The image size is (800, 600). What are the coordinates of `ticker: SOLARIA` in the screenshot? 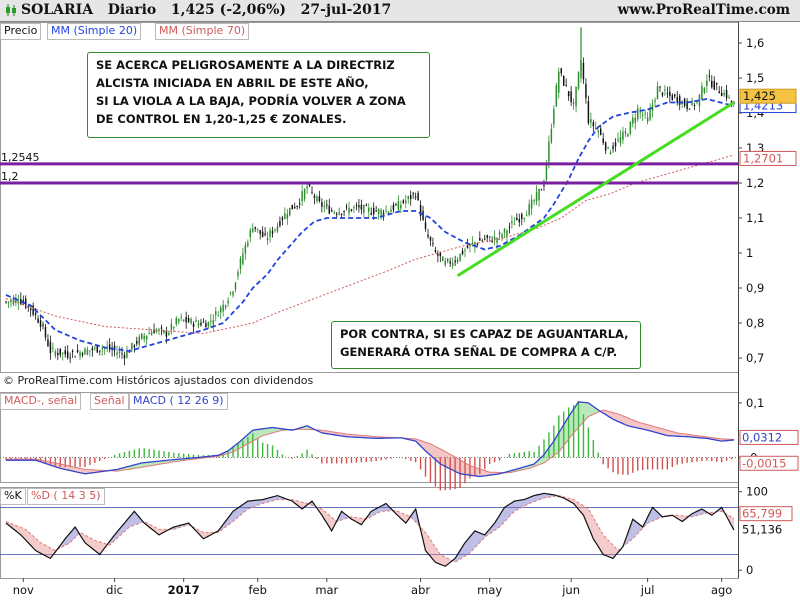 It's located at (57, 10).